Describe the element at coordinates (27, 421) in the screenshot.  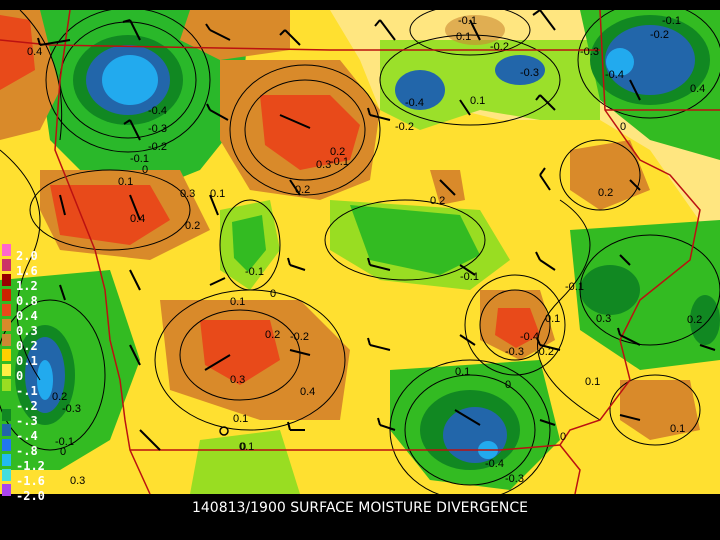
I see `legend-label: -.3` at that location.